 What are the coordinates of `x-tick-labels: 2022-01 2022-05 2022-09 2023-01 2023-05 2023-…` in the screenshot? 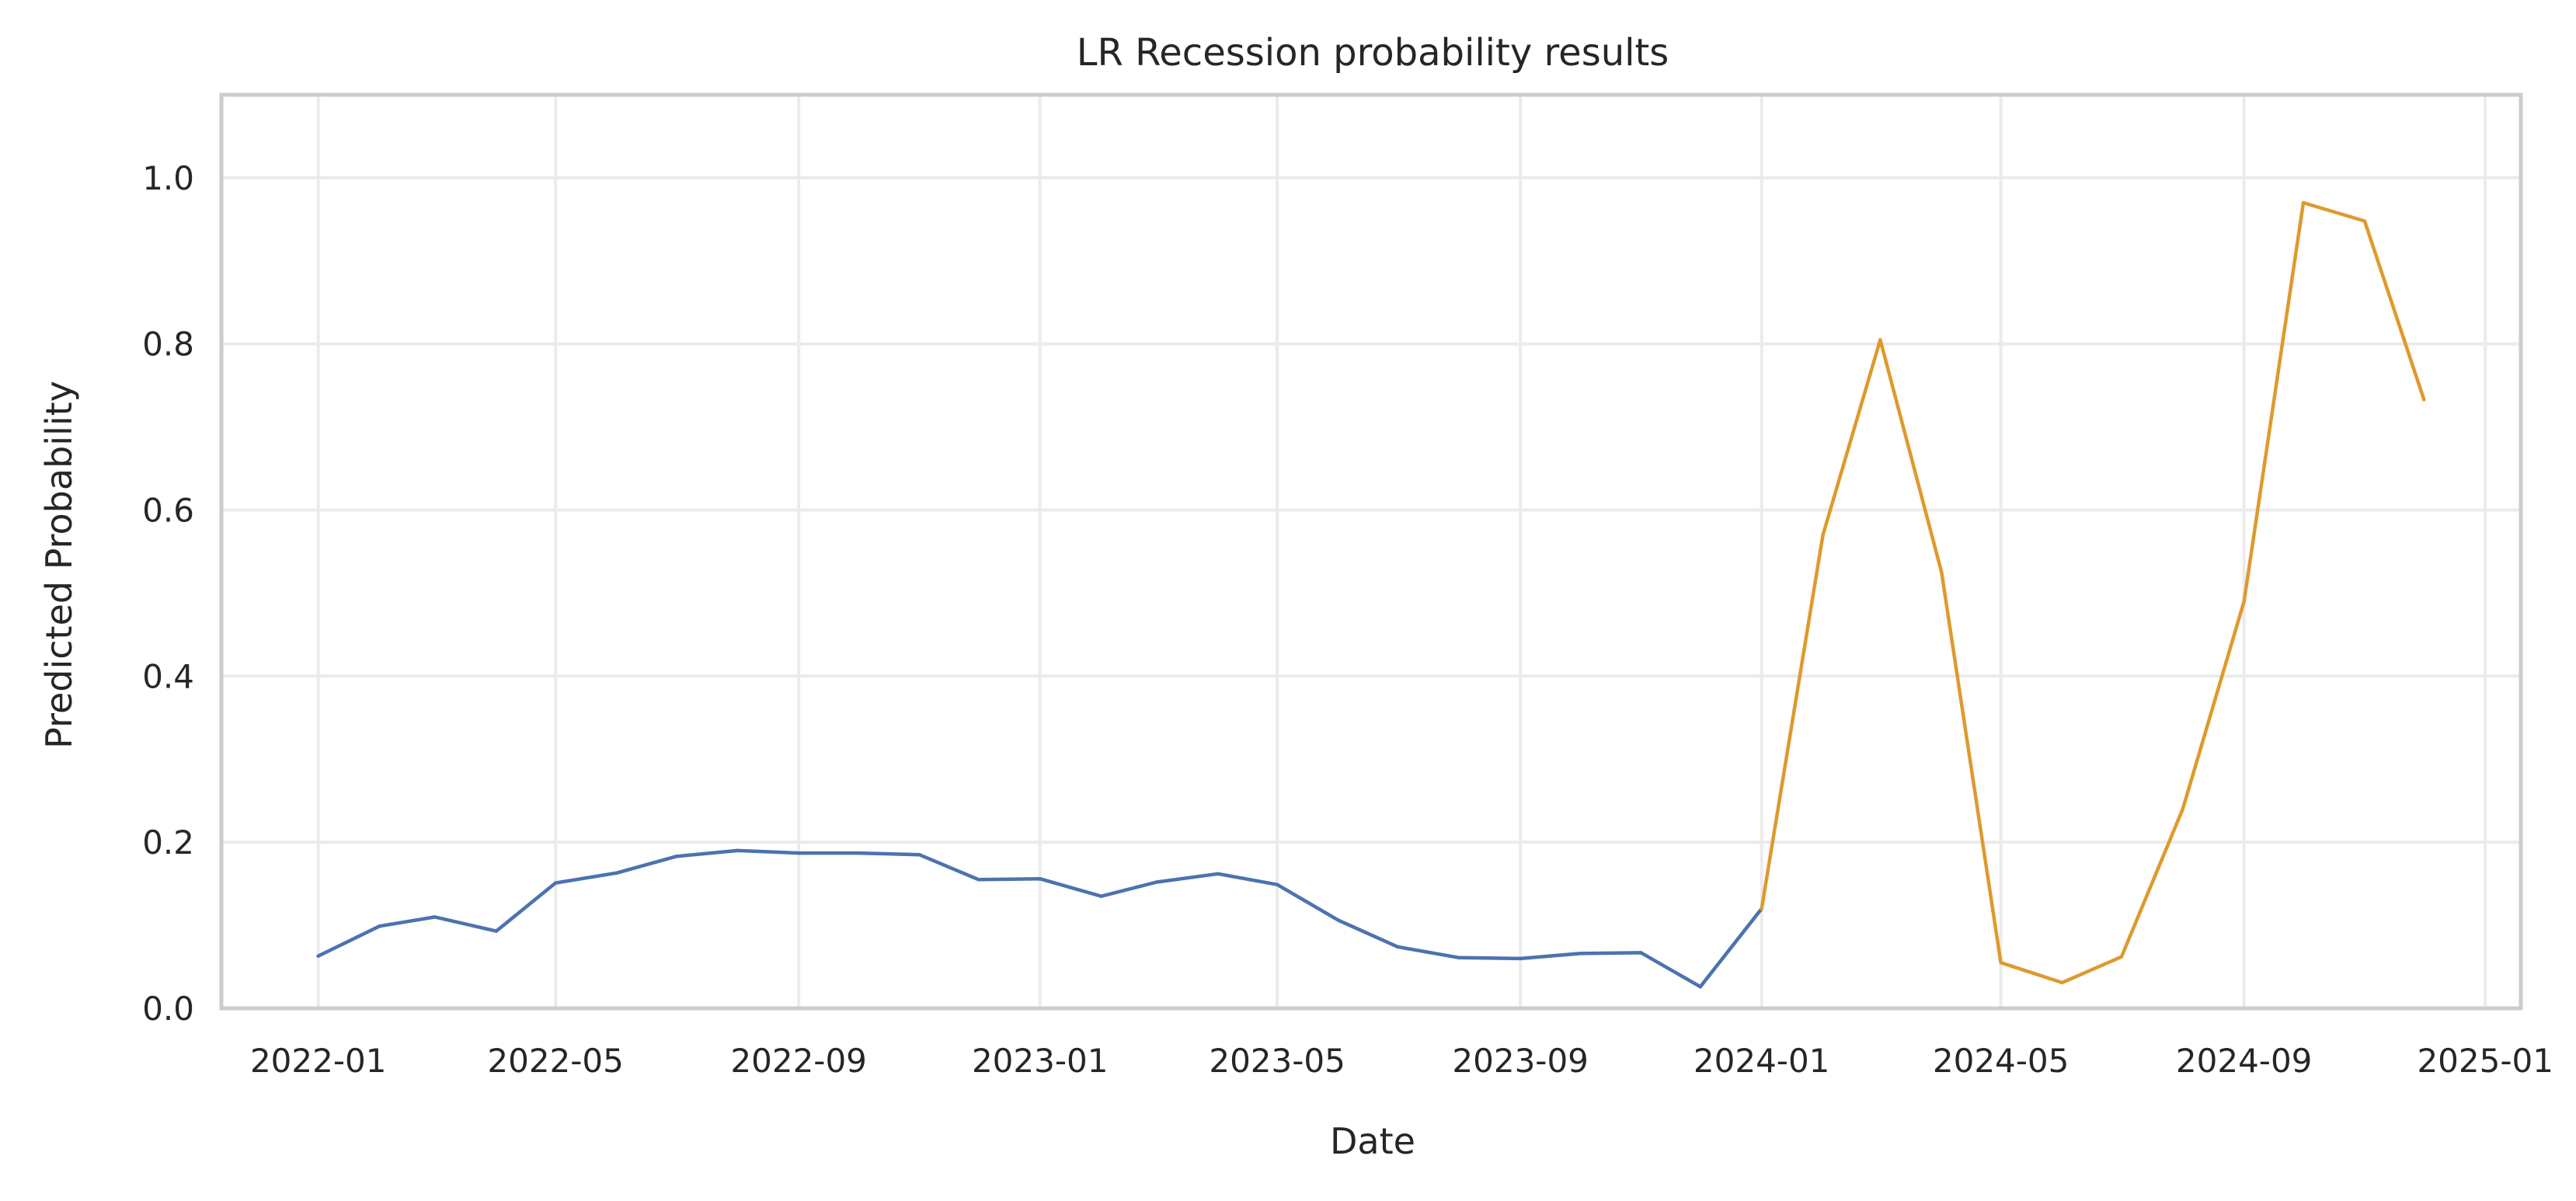 It's located at (1401, 1061).